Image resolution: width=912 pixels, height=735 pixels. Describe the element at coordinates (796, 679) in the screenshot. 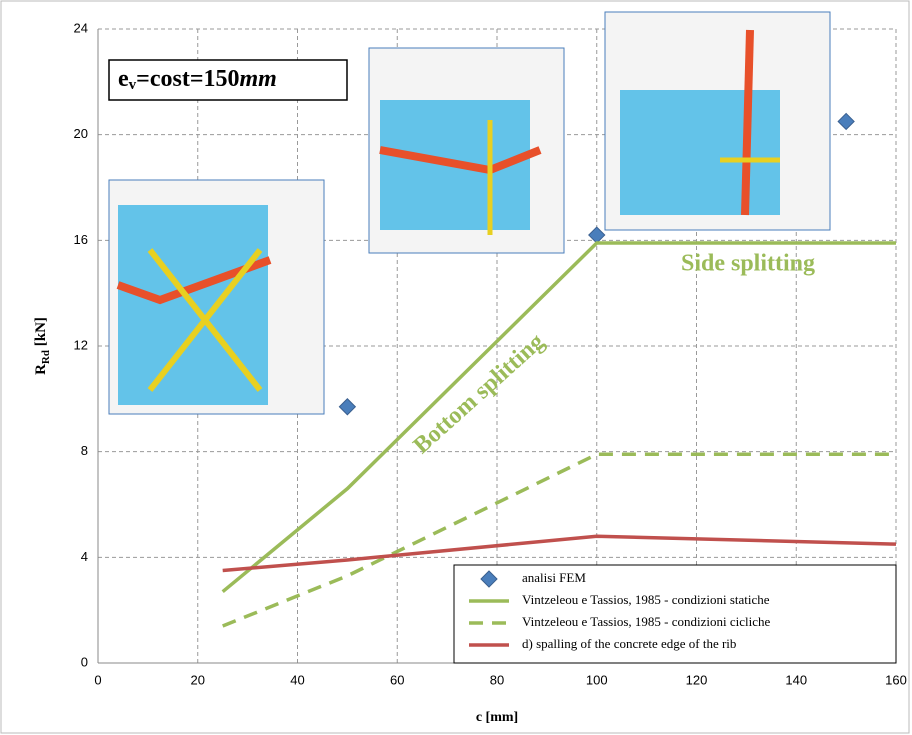

I see `x-tick-label: 140` at that location.